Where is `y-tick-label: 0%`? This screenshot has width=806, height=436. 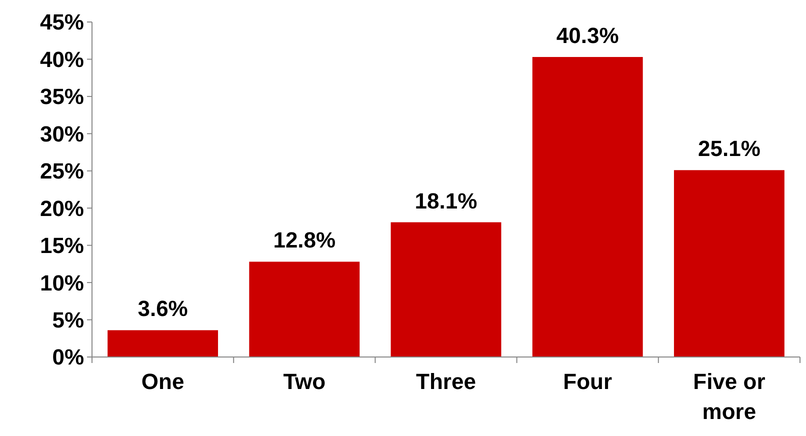
y-tick-label: 0% is located at coordinates (68, 357).